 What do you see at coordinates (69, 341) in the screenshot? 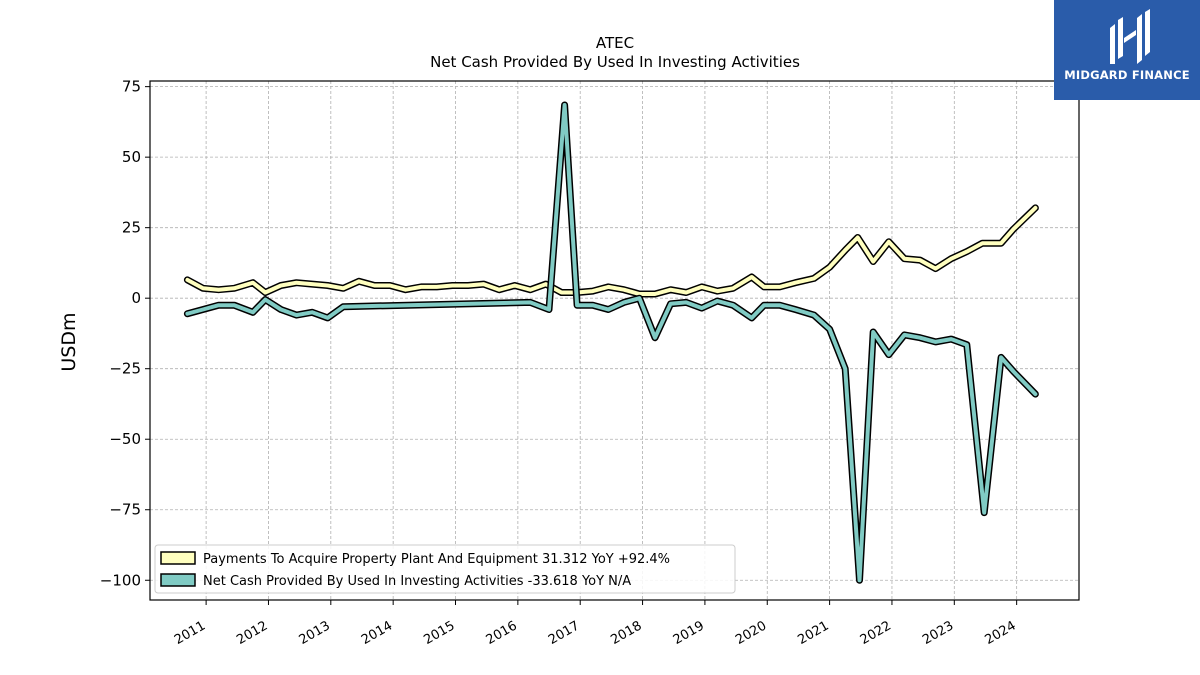
I see `y-axis-label: USDm` at bounding box center [69, 341].